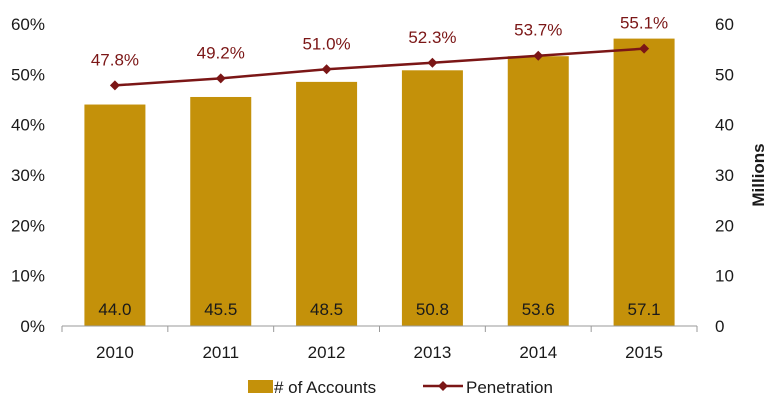  I want to click on line-series, so click(379, 67).